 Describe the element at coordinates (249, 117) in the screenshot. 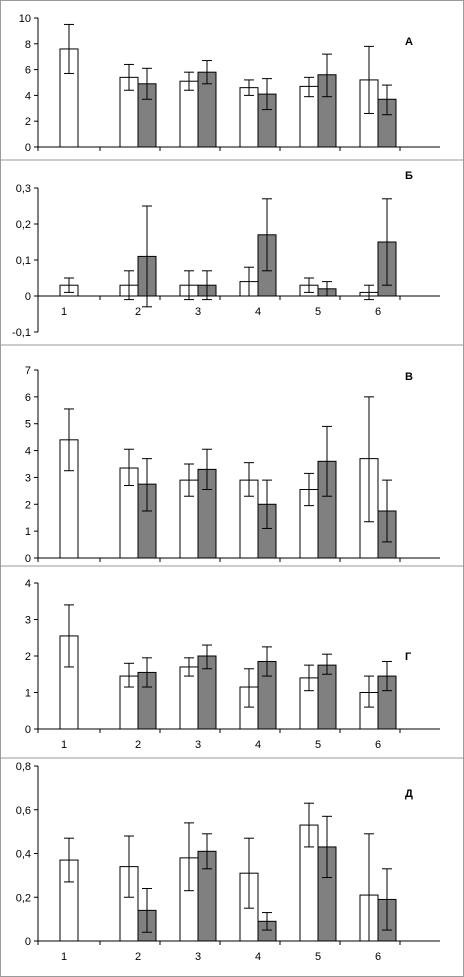

I see `panel-1-bar-4-s1` at that location.